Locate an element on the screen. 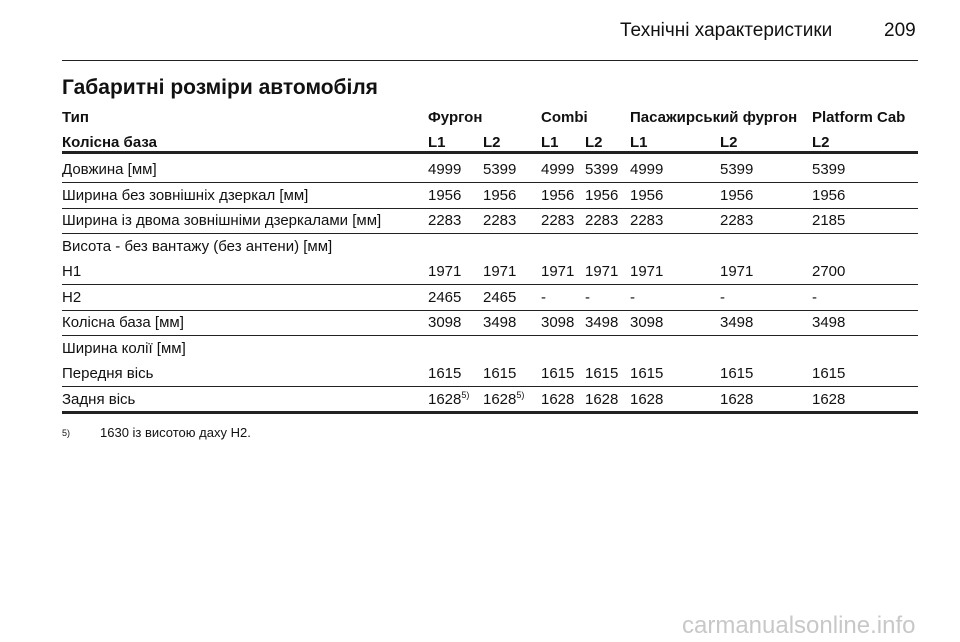 The width and height of the screenshot is (960, 642). cell: 2185 is located at coordinates (829, 220).